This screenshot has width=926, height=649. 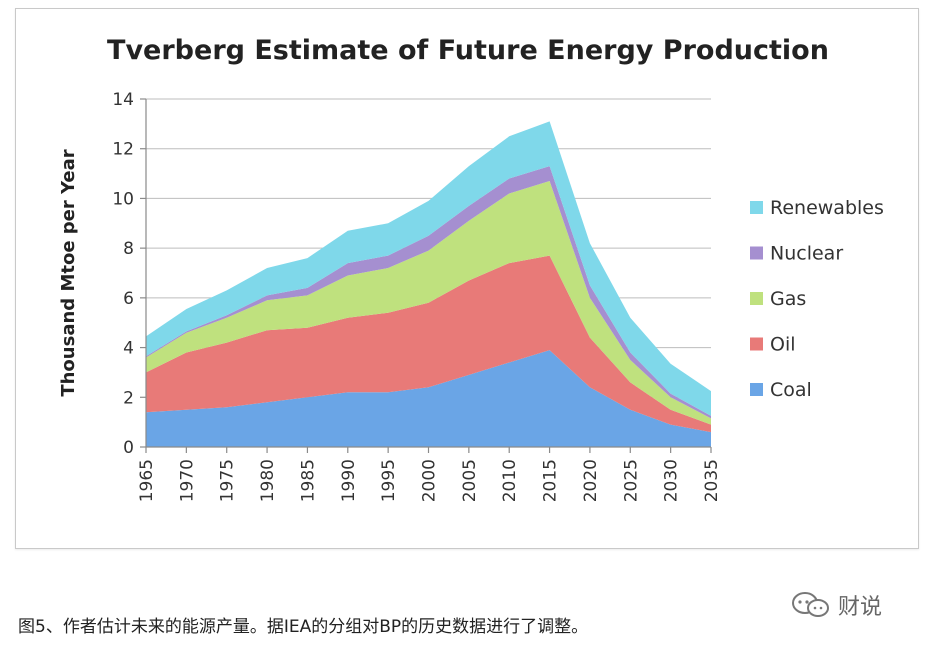 What do you see at coordinates (470, 480) in the screenshot?
I see `x-tick-label-2005: 2005` at bounding box center [470, 480].